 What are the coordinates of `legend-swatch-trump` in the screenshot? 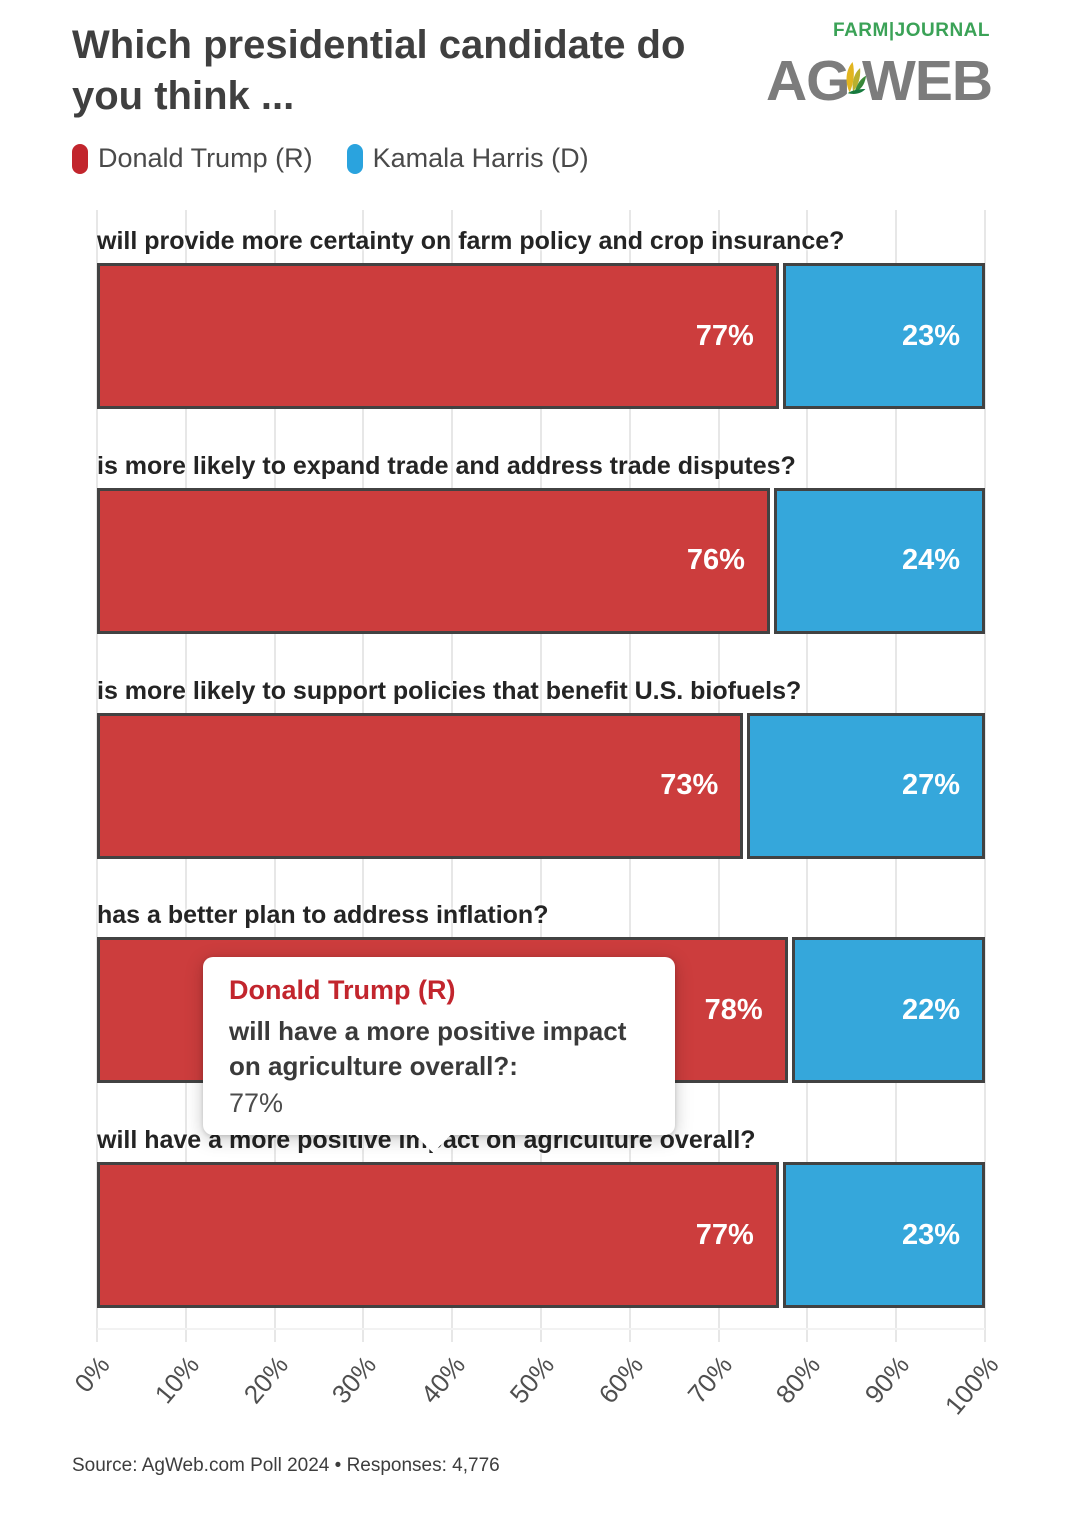 It's located at (80, 158).